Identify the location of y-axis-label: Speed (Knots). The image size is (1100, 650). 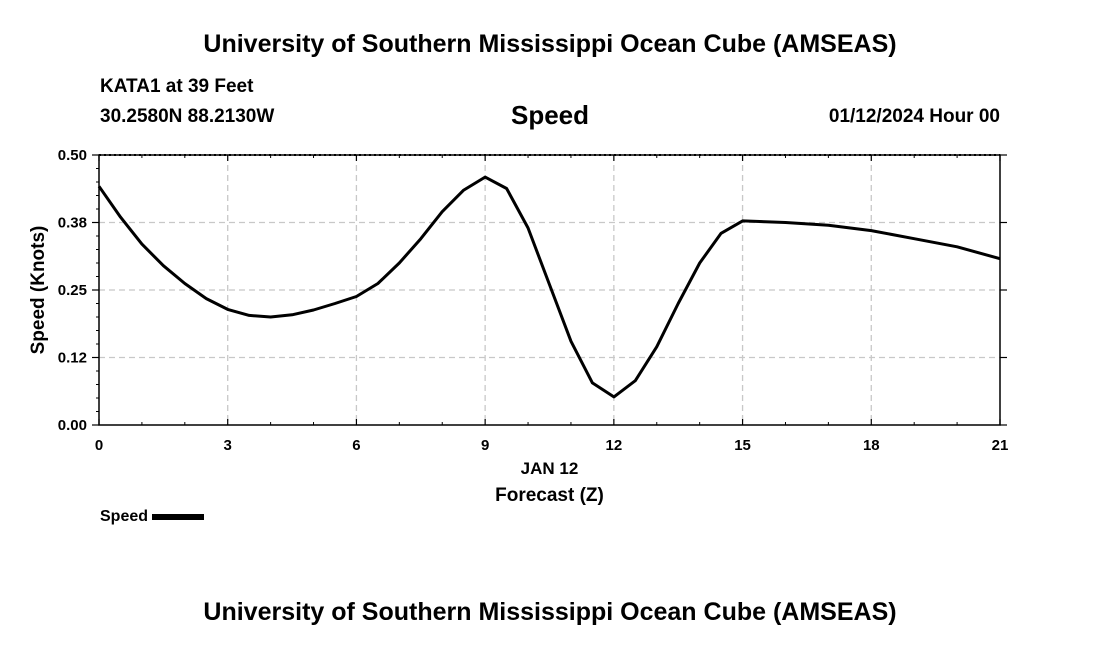
(38, 290).